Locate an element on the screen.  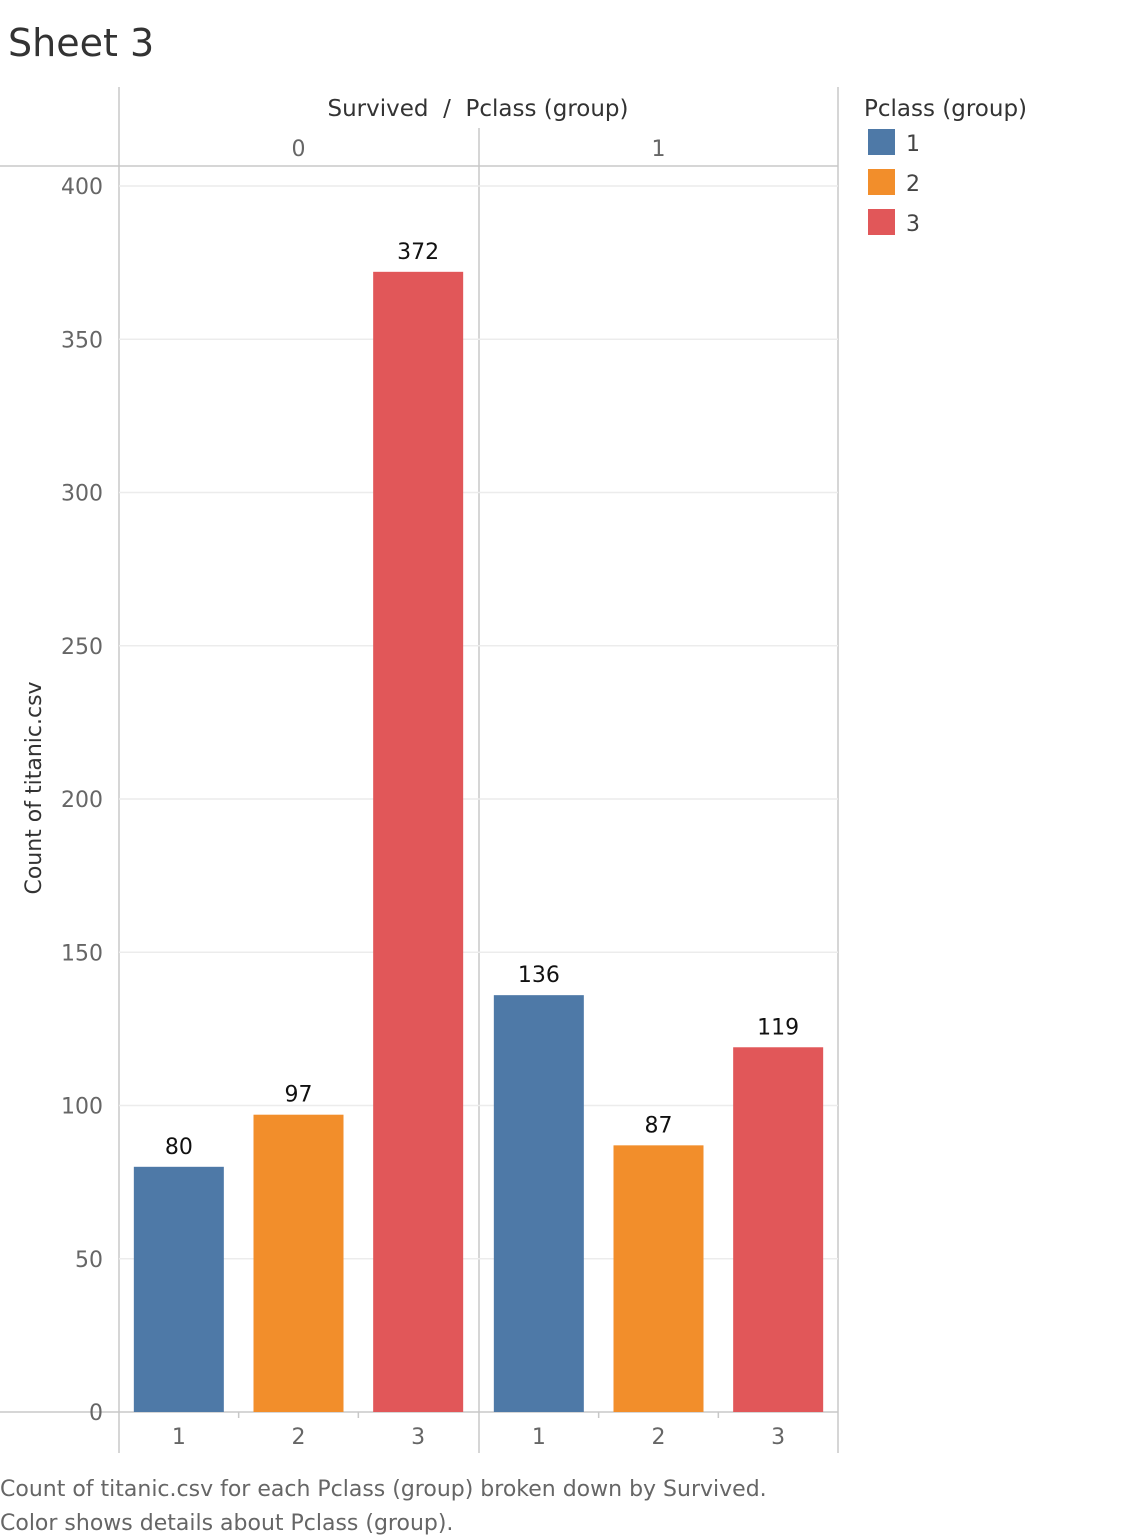
y-tick-label: 300 is located at coordinates (82, 494).